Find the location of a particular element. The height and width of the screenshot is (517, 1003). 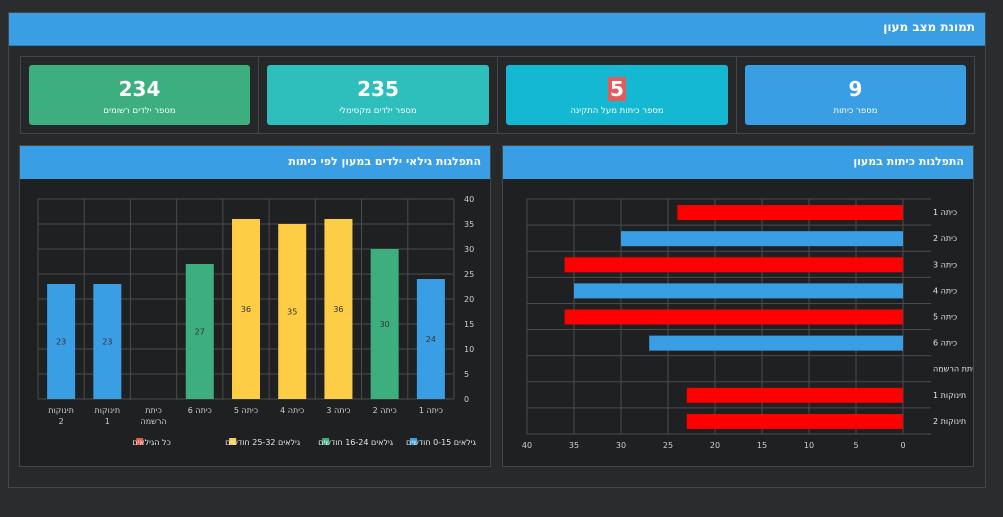

stat-value: 9 is located at coordinates (855, 89).